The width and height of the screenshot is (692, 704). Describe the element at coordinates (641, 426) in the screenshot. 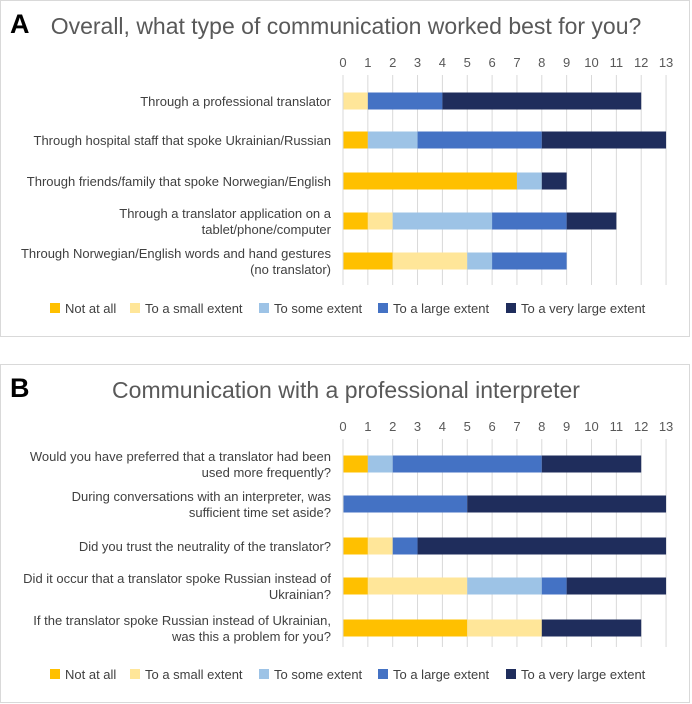

I see `x-tick-label: 12` at that location.